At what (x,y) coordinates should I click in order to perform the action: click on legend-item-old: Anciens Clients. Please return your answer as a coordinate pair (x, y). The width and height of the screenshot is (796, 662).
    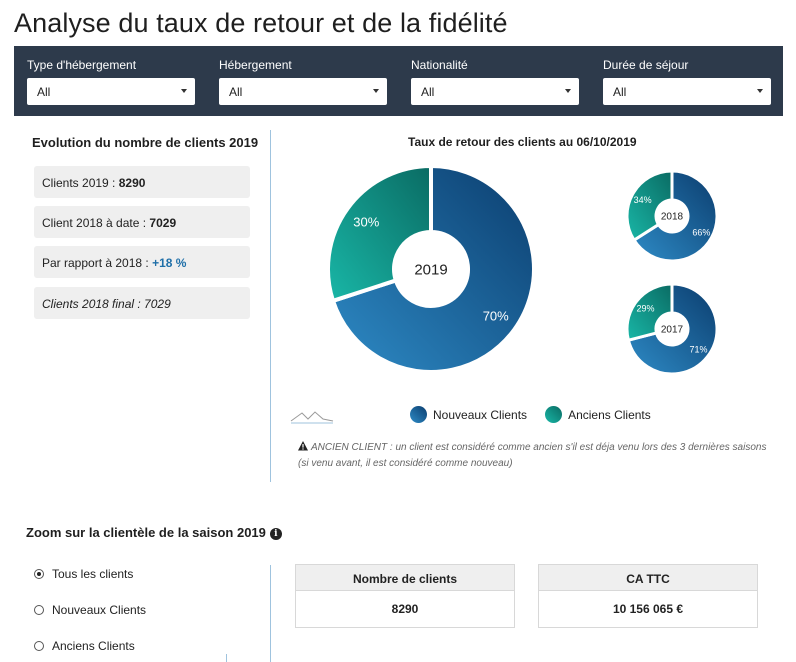
    Looking at the image, I should click on (598, 414).